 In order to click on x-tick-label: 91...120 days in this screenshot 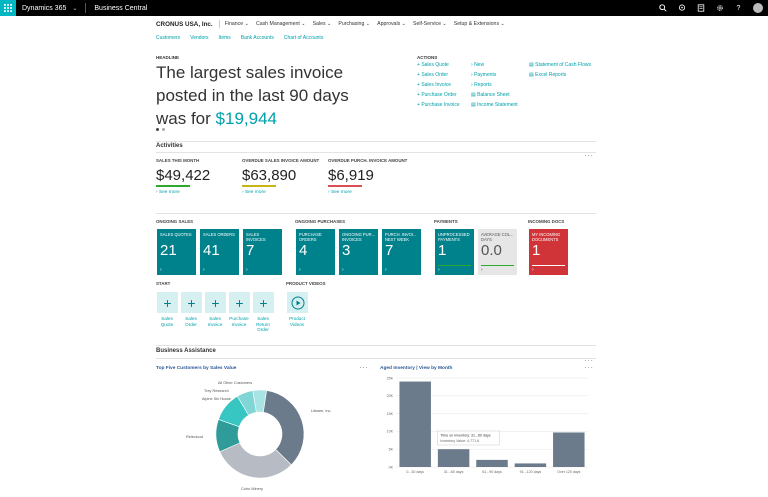, I will do `click(531, 472)`.